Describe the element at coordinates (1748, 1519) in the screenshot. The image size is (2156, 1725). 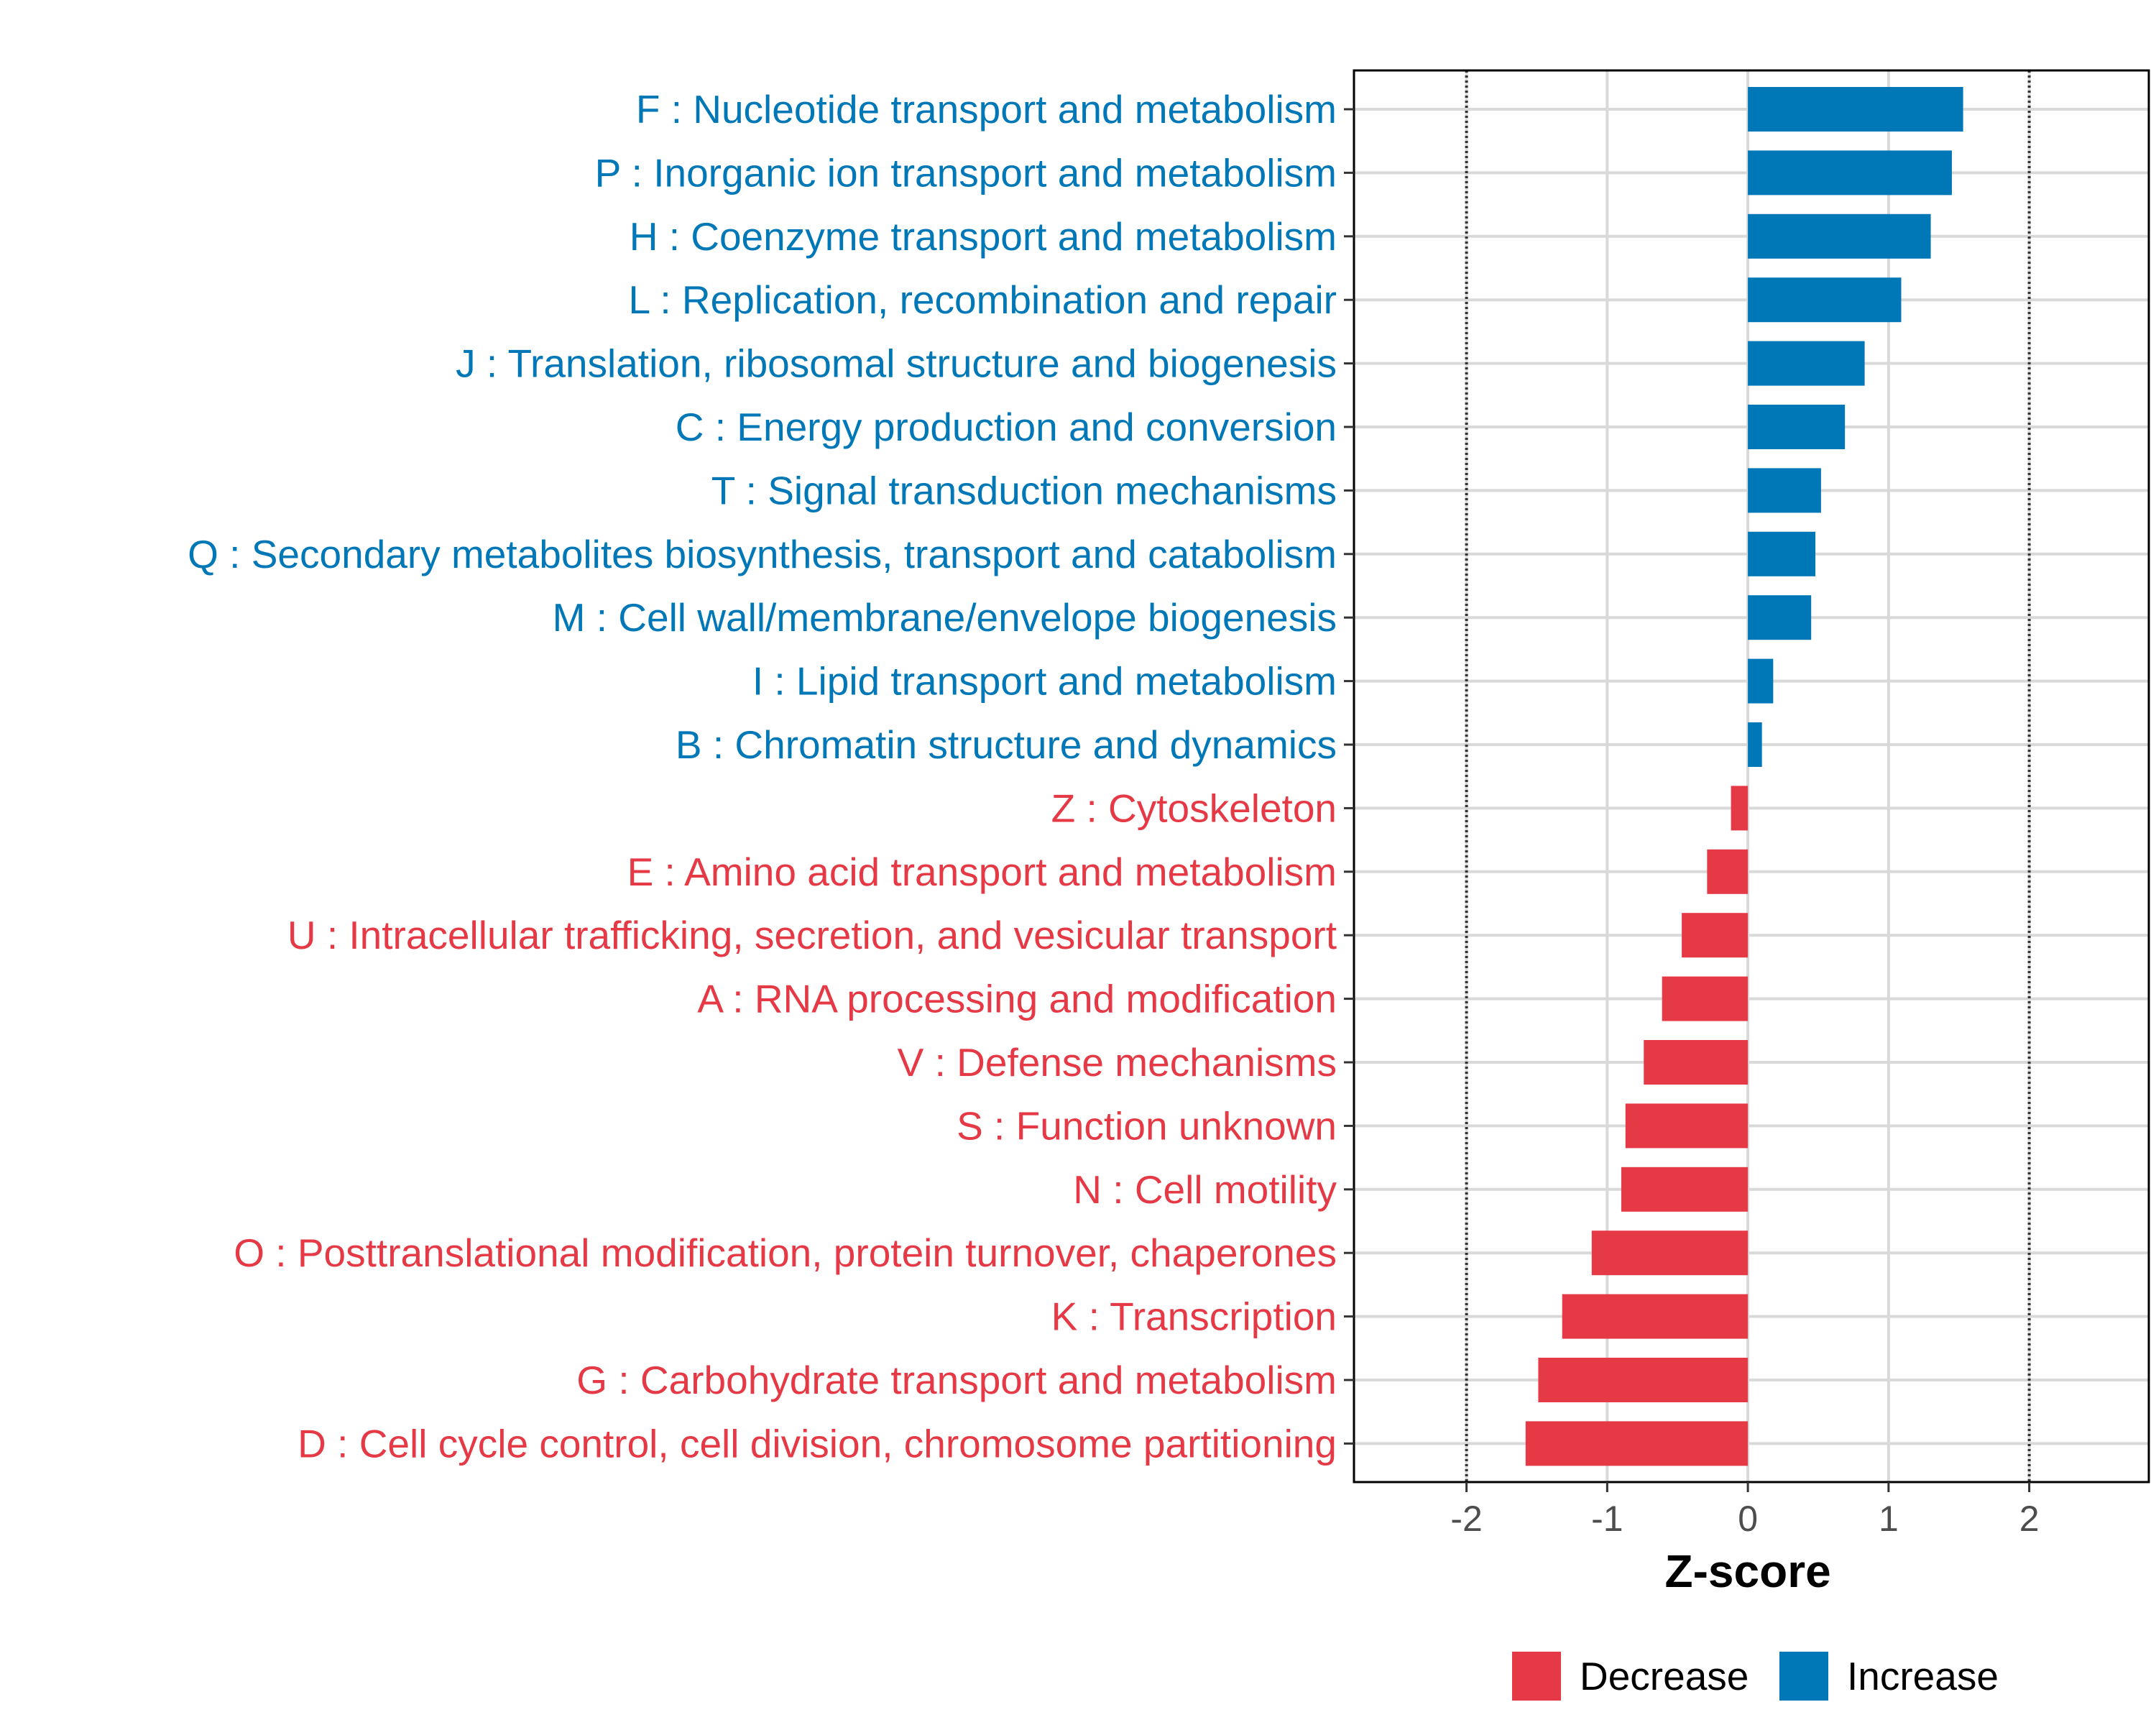
I see `x-tick-label: 0` at that location.